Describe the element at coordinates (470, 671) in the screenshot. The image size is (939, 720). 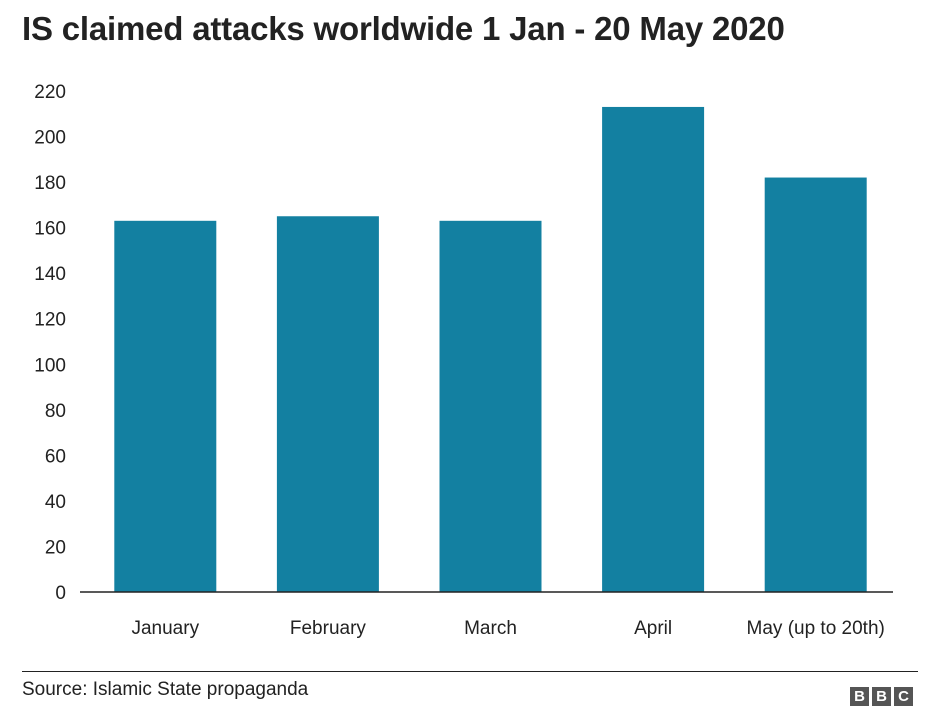
I see `footer-divider` at that location.